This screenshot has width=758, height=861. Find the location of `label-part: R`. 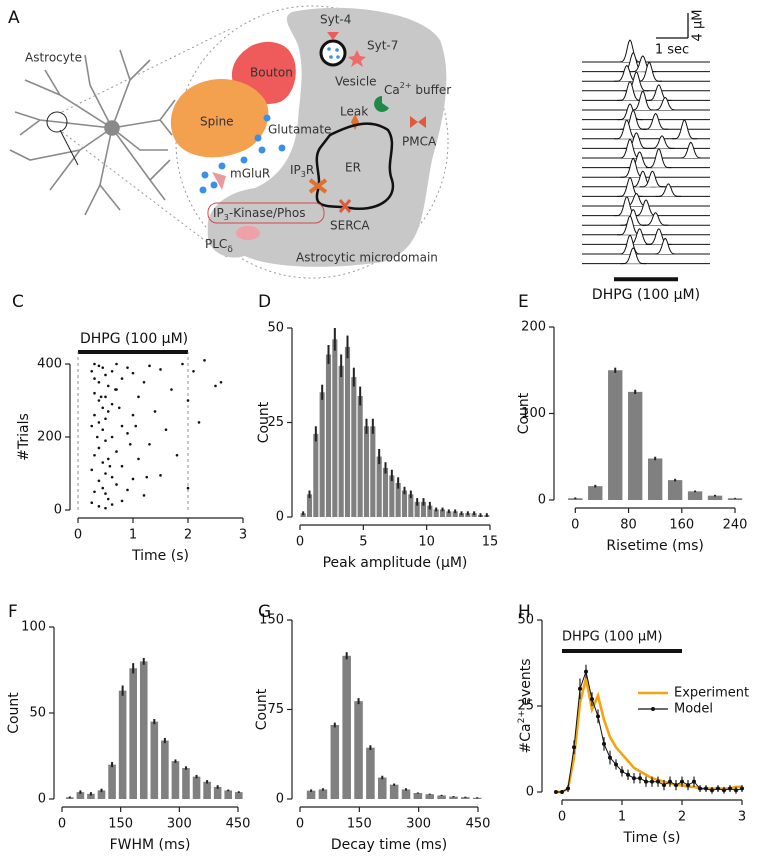

label-part: R is located at coordinates (310, 170).